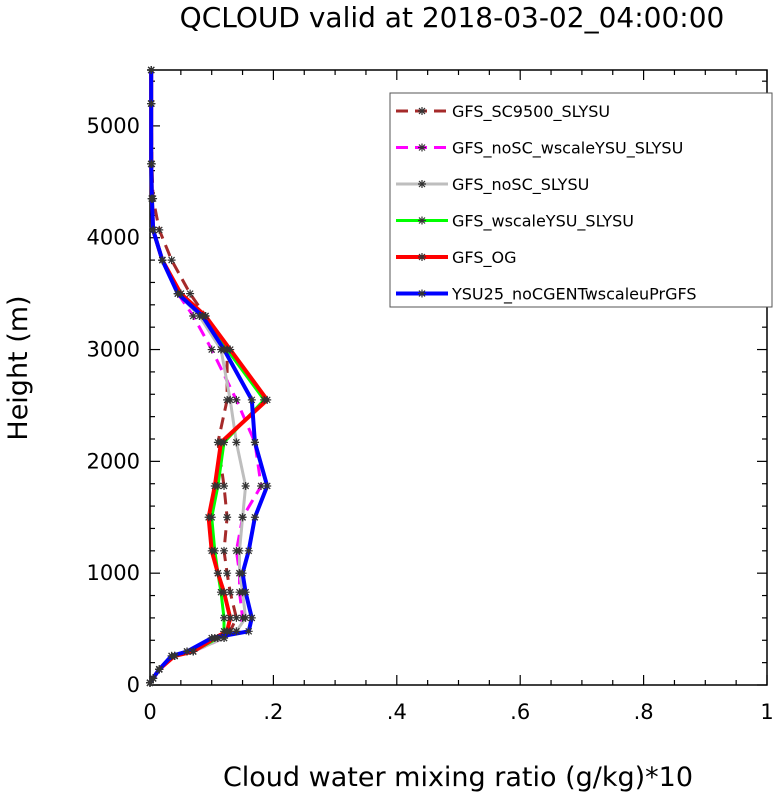 This screenshot has width=783, height=797. I want to click on legend-label: GFS_wscaleYSU_SLYSU, so click(543, 222).